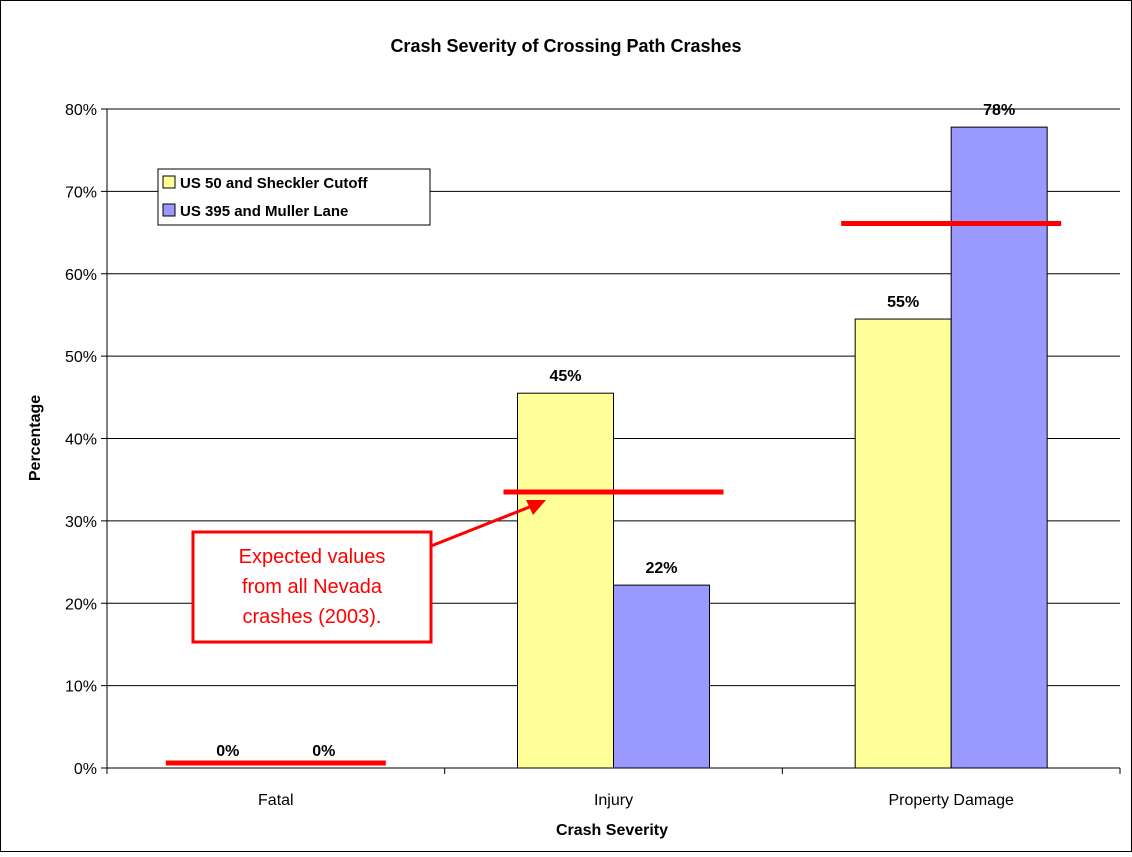  Describe the element at coordinates (950, 800) in the screenshot. I see `x-category-label: Property Damage` at that location.